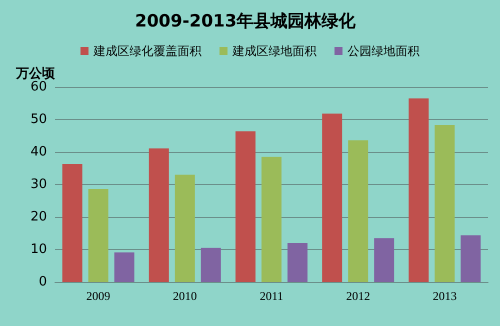 The image size is (500, 326). I want to click on legend-label: 建成区绿化覆盖面积, so click(147, 51).